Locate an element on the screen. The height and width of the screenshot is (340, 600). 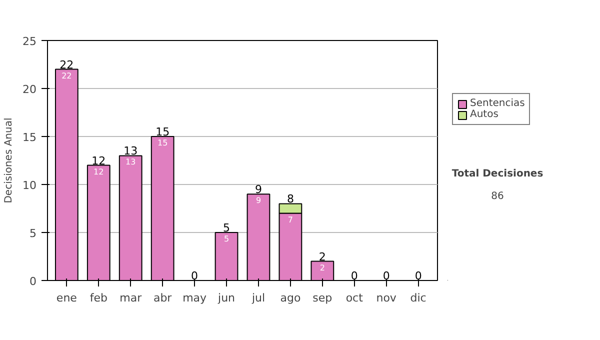
total-label: 5 is located at coordinates (226, 228).